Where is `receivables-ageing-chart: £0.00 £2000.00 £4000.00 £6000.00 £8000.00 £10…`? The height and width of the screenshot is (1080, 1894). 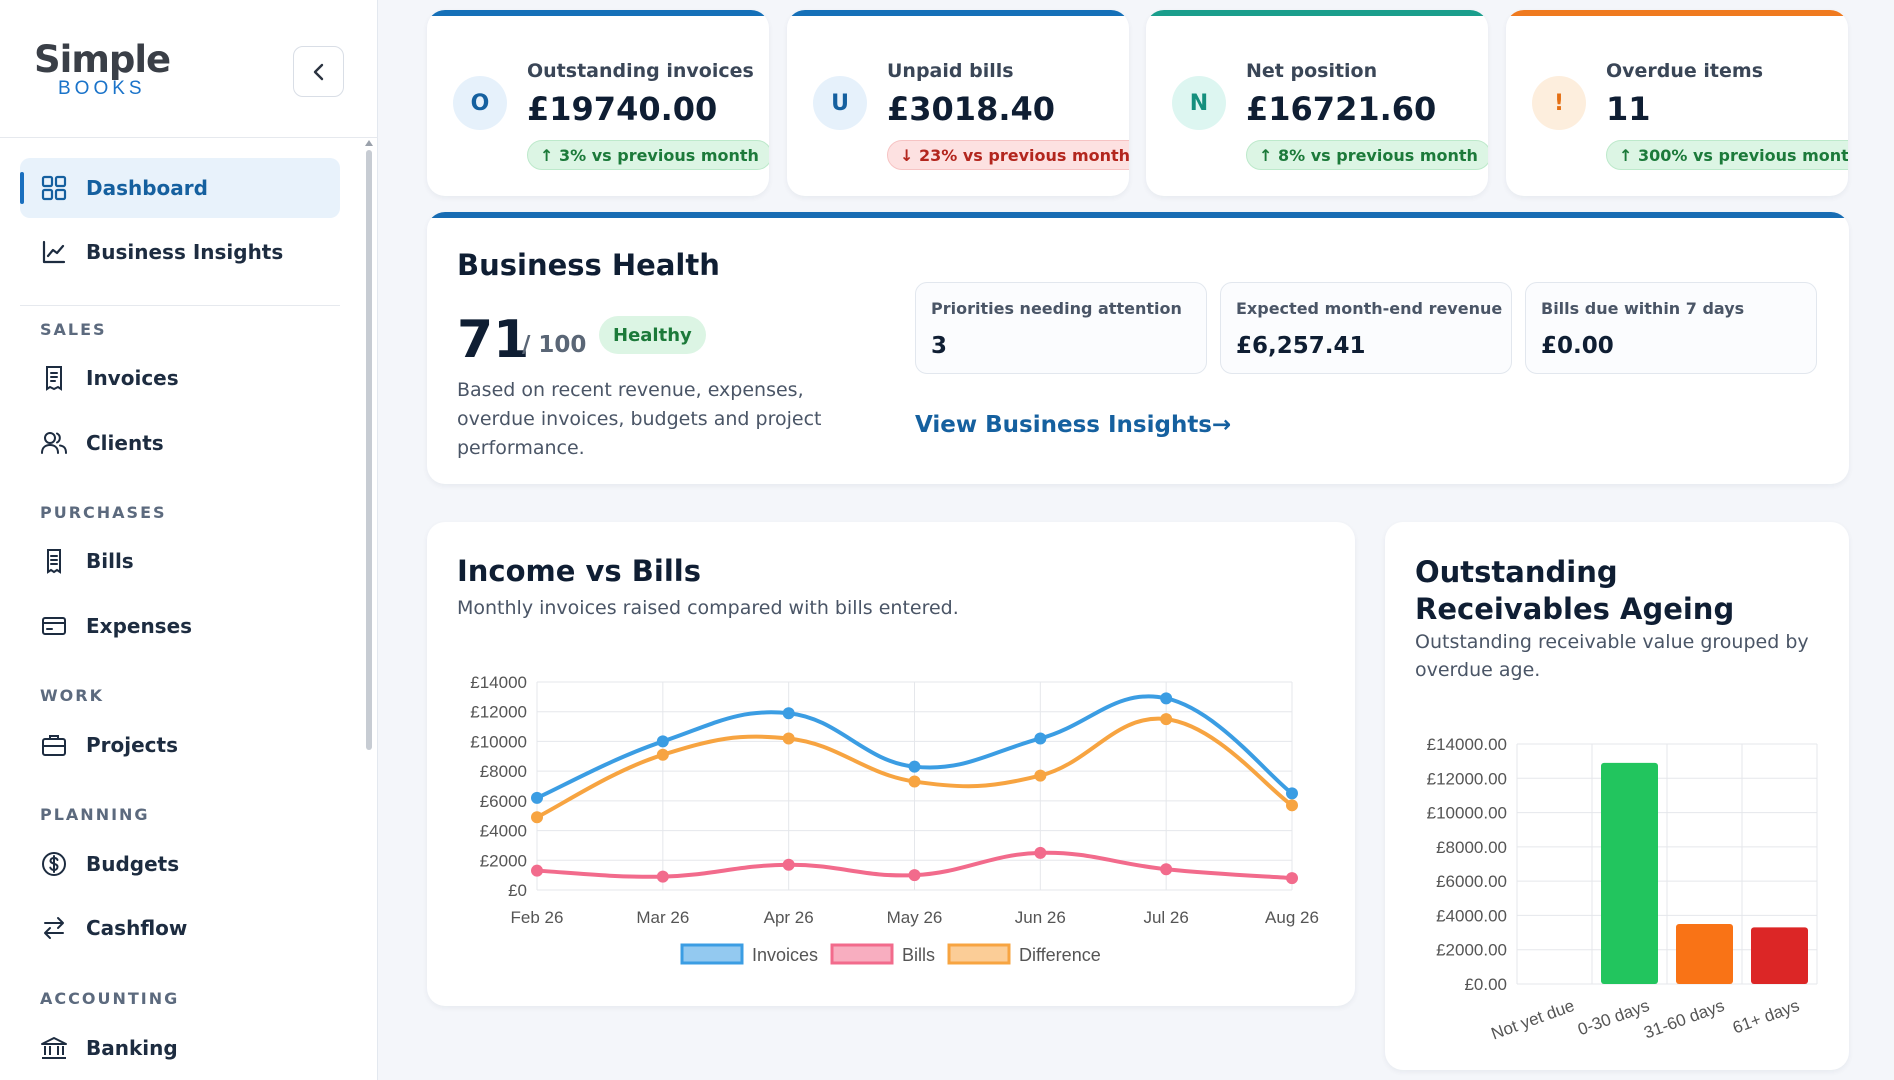 receivables-ageing-chart: £0.00 £2000.00 £4000.00 £6000.00 £8000.00 £10… is located at coordinates (1622, 889).